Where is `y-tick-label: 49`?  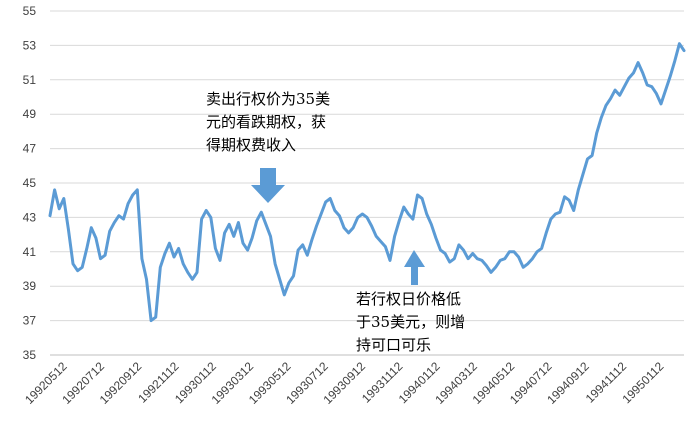
y-tick-label: 49 is located at coordinates (30, 114).